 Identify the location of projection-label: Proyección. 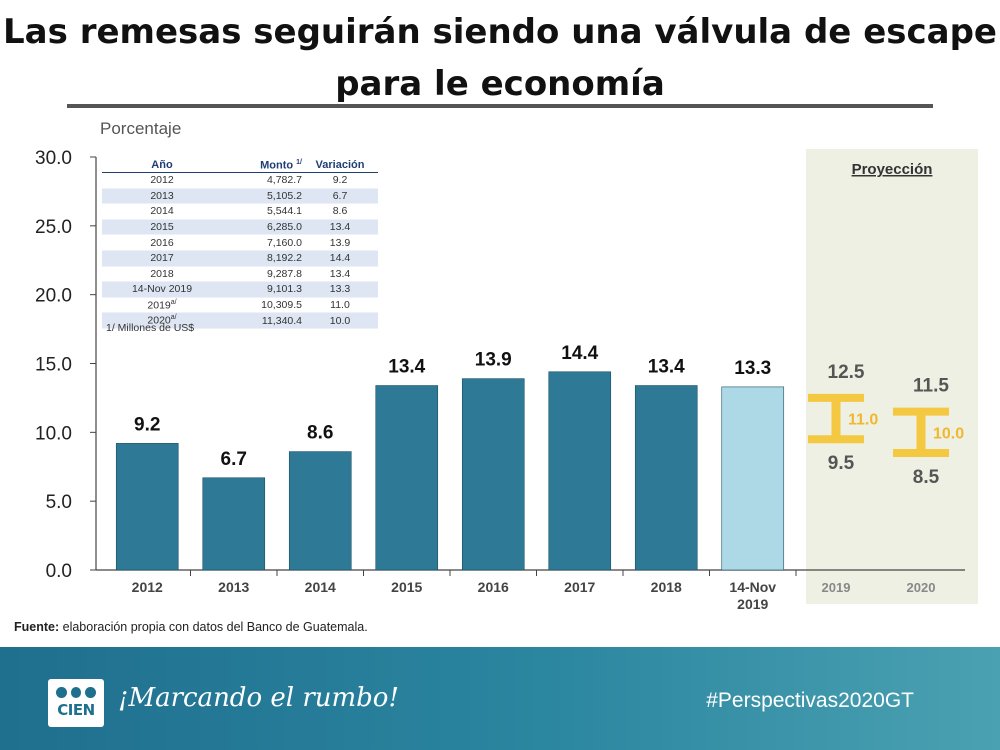
(892, 169).